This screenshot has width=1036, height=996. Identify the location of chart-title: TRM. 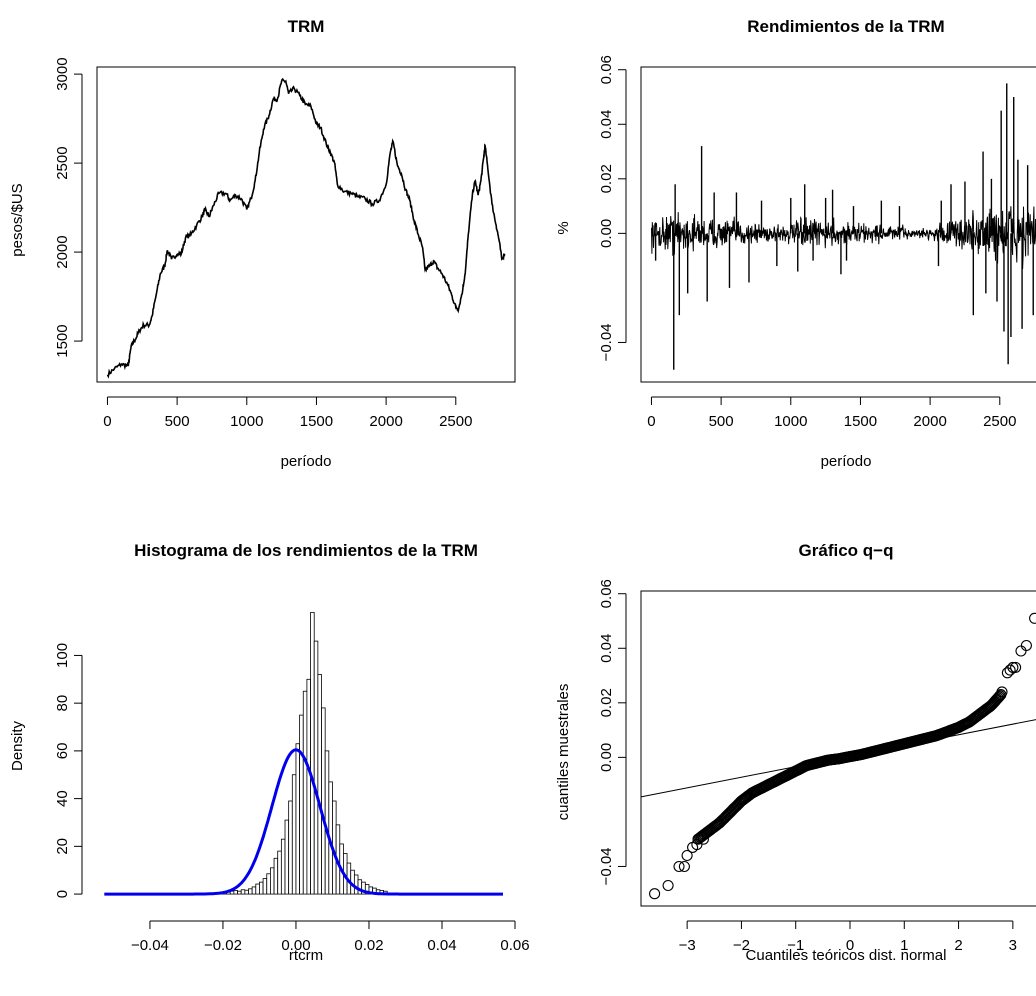
(306, 26).